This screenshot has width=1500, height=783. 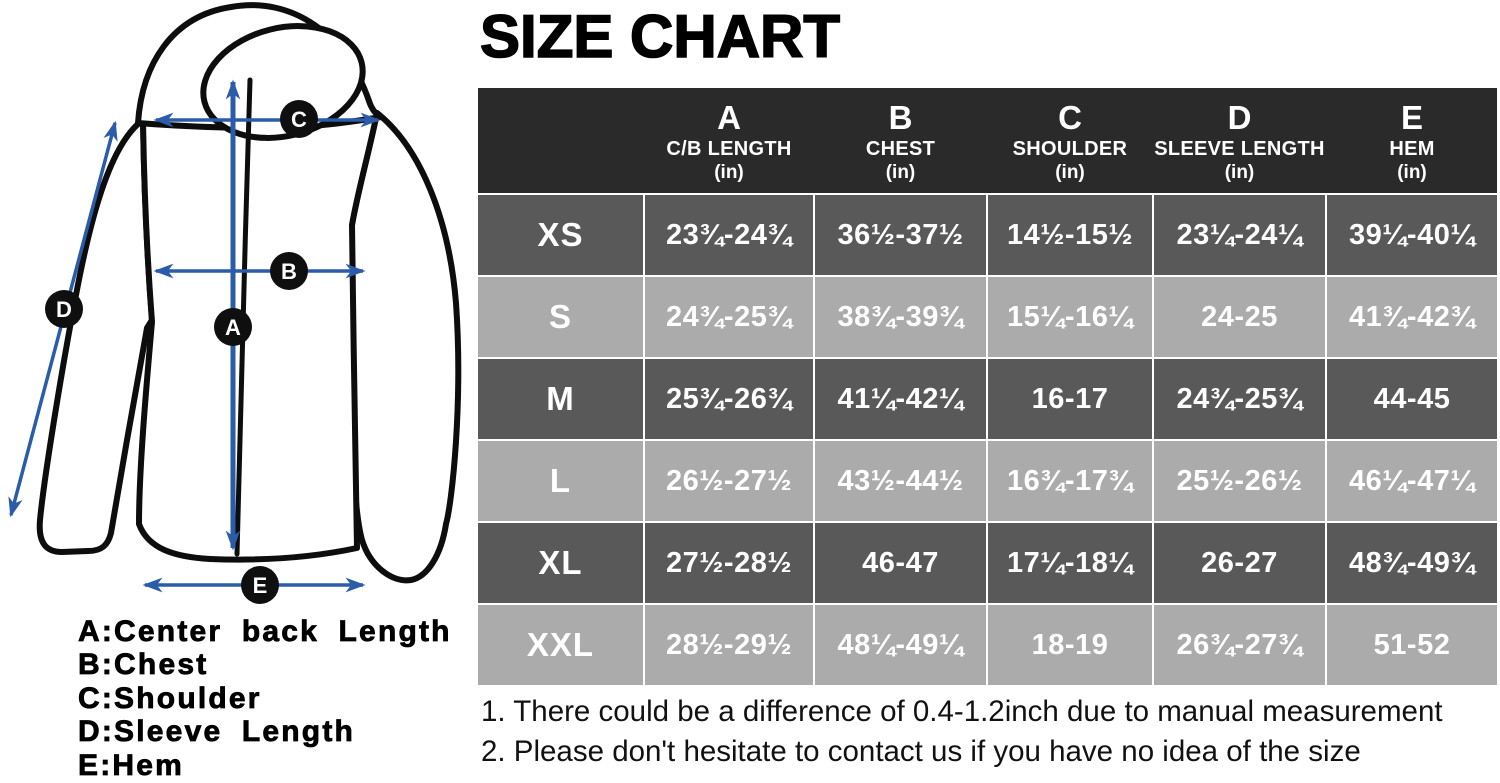 What do you see at coordinates (1412, 399) in the screenshot?
I see `cell-m-hem: 44-45` at bounding box center [1412, 399].